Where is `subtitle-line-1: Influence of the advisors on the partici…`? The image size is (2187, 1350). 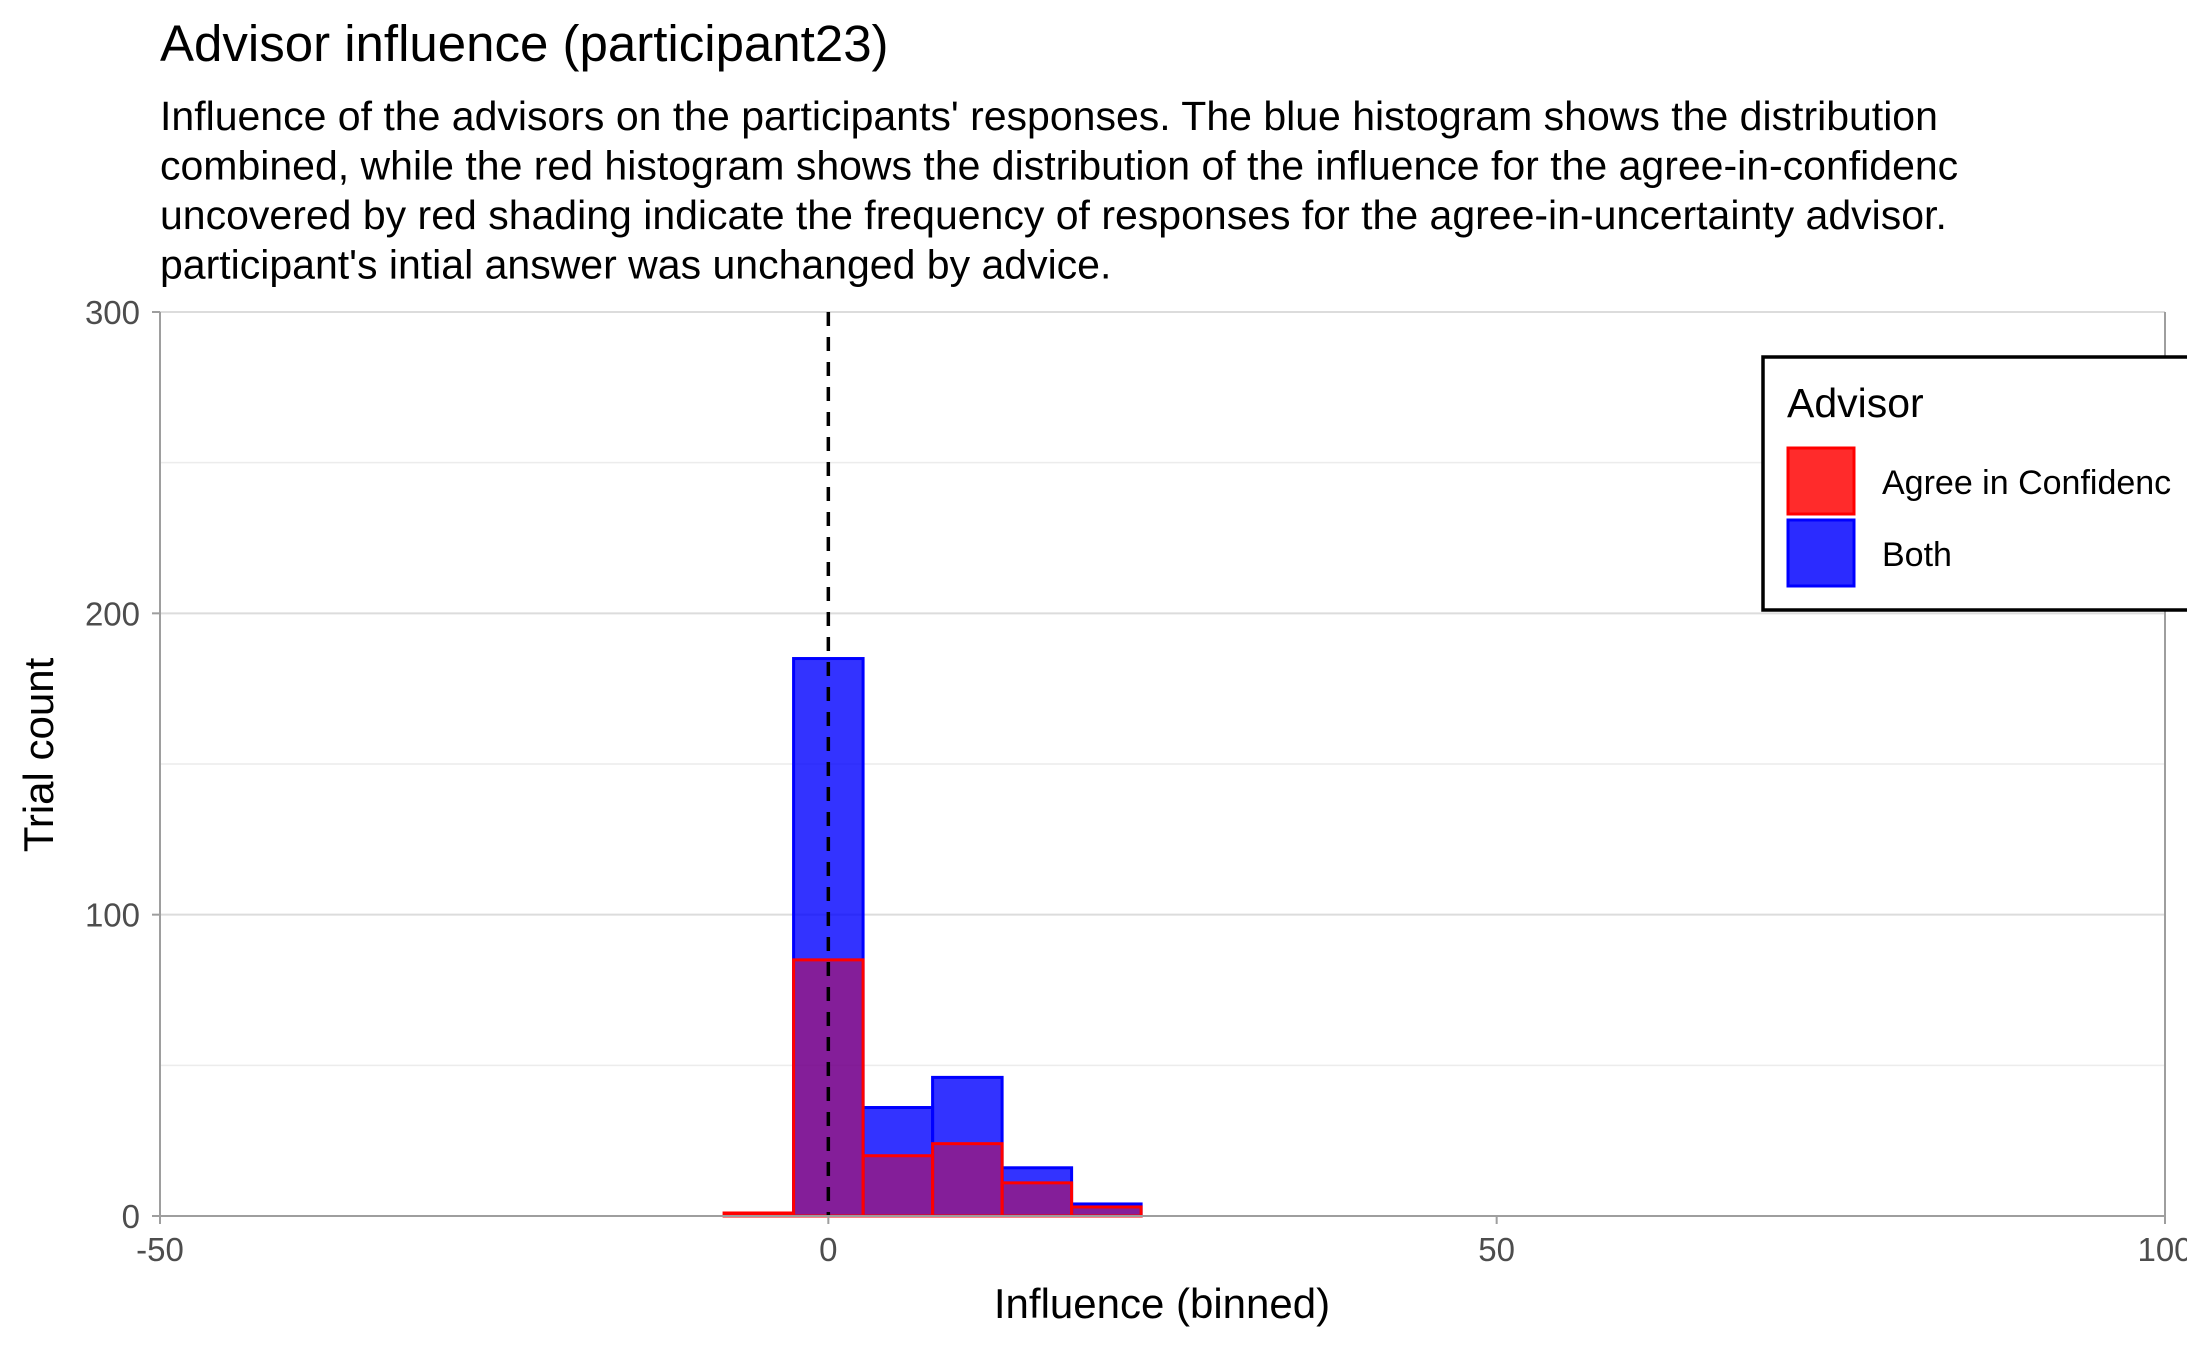
subtitle-line-1: Influence of the advisors on the partici… is located at coordinates (1049, 116).